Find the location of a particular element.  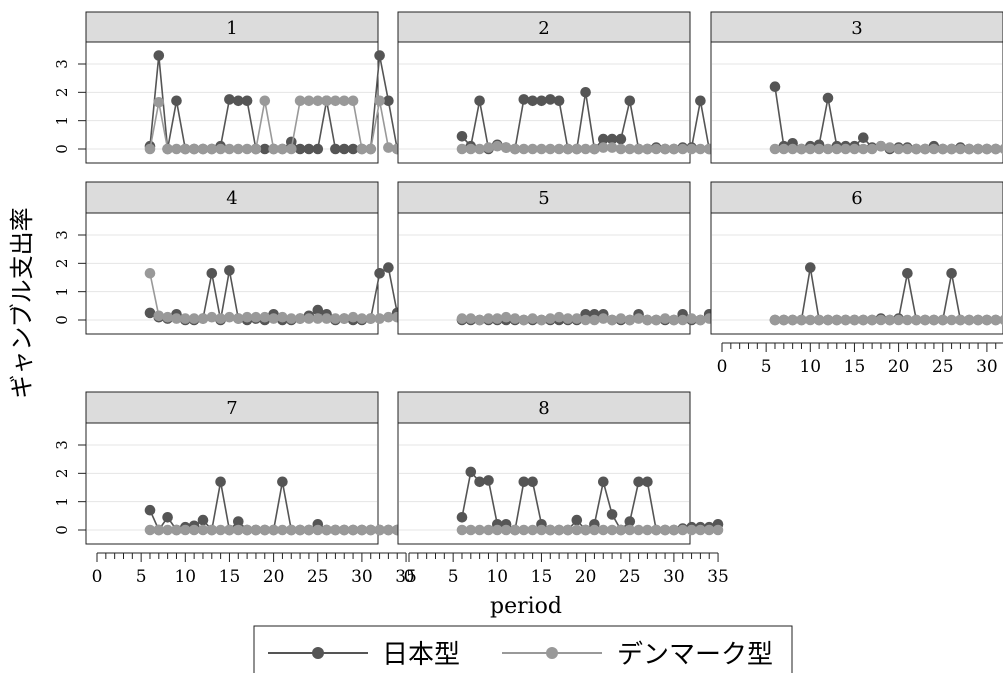

panel-8: 8 0 5 10 15 20 25 30 35 is located at coordinates (563, 489).